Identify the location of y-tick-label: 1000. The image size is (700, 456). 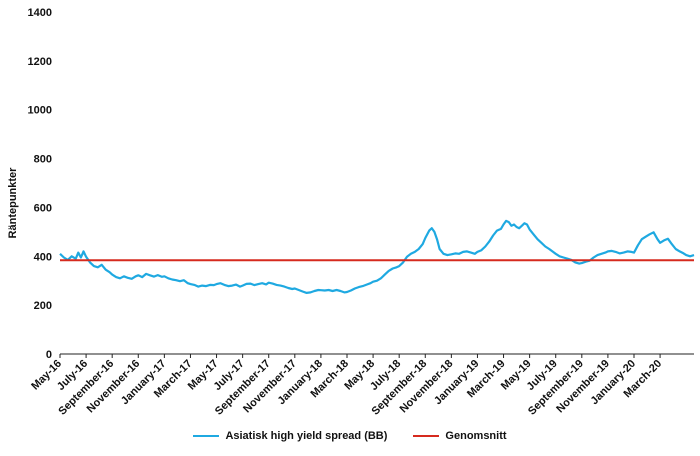
(40, 111).